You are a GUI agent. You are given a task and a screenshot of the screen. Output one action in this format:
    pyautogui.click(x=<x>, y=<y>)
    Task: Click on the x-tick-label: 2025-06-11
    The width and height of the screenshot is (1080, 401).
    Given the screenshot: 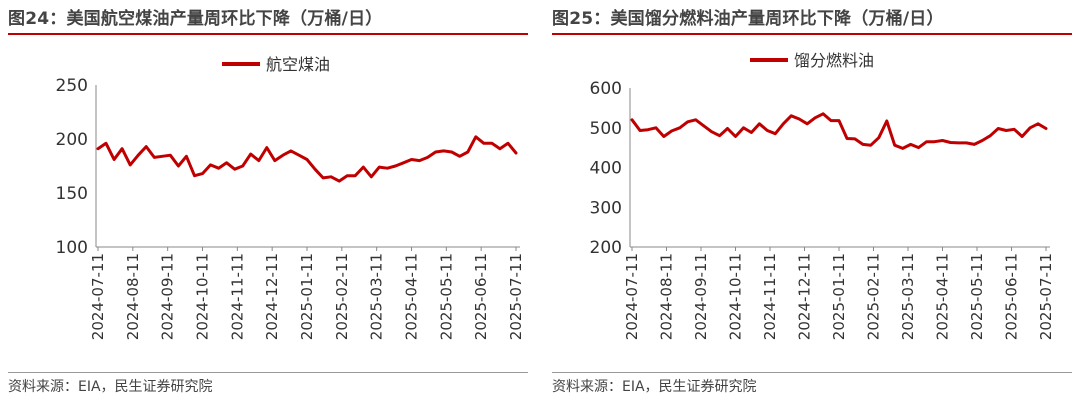 What is the action you would take?
    pyautogui.click(x=1012, y=296)
    